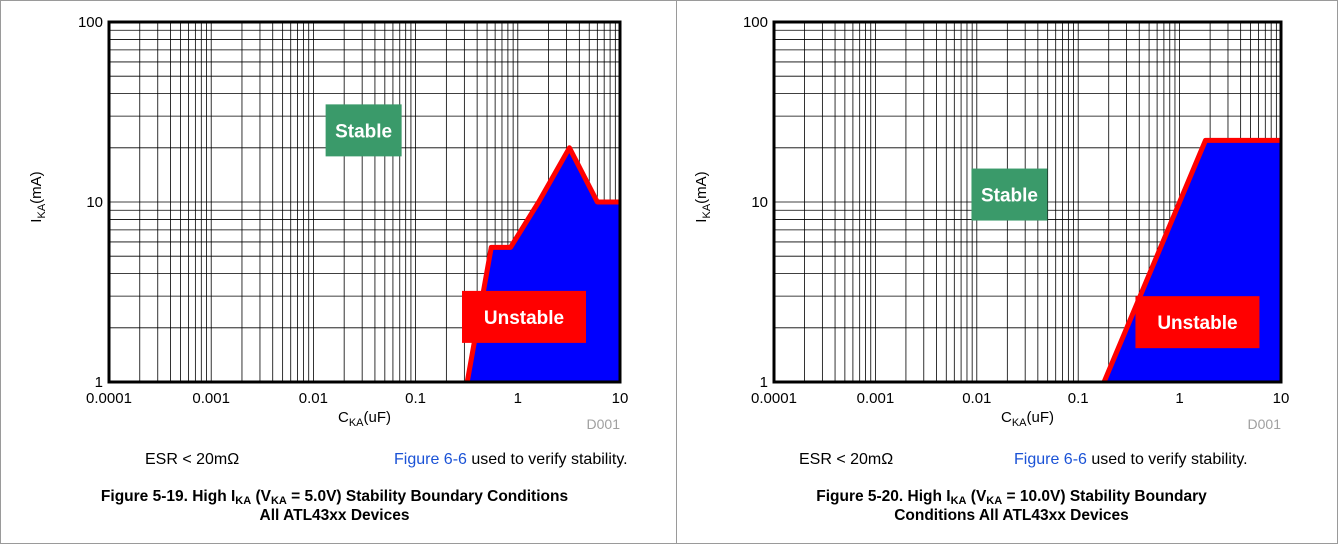  What do you see at coordinates (427, 496) in the screenshot?
I see `caption-text: = 5.0V) Stability Boundary Conditions` at bounding box center [427, 496].